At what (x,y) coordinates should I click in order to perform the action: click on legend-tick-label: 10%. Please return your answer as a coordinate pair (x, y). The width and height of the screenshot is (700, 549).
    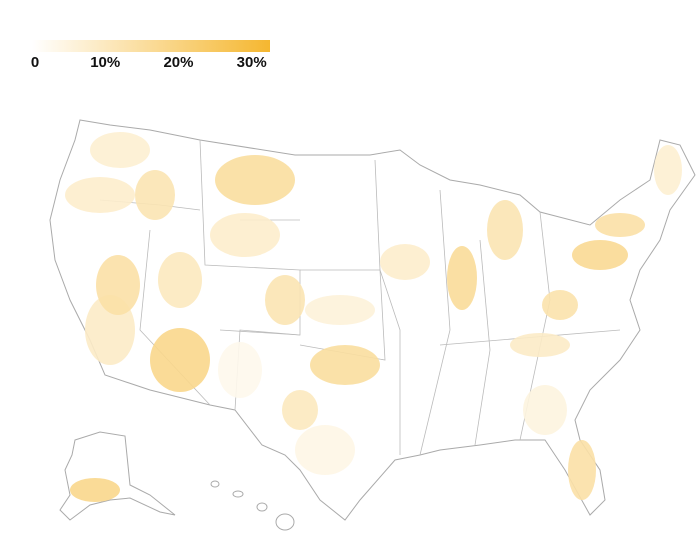
    Looking at the image, I should click on (105, 62).